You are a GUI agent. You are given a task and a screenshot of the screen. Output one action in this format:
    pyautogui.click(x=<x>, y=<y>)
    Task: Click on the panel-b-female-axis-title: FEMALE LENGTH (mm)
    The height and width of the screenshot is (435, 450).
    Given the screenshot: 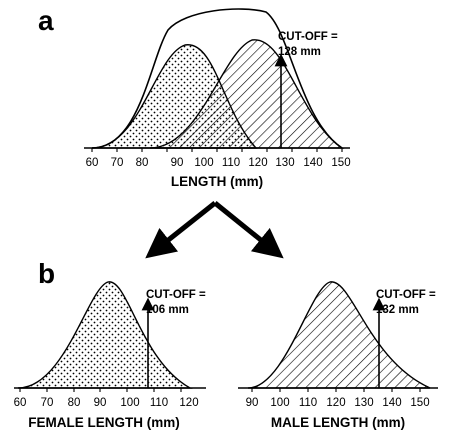 What is the action you would take?
    pyautogui.click(x=104, y=422)
    